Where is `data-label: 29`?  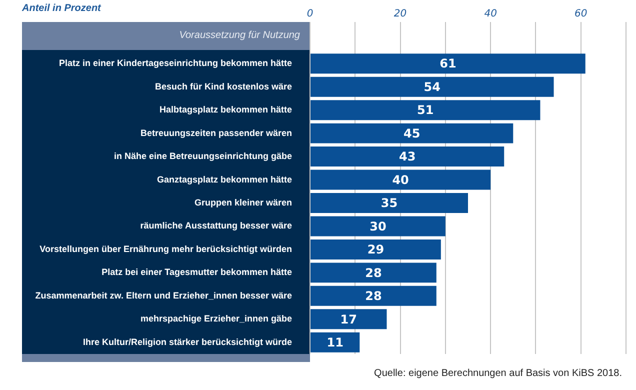 data-label: 29 is located at coordinates (375, 249).